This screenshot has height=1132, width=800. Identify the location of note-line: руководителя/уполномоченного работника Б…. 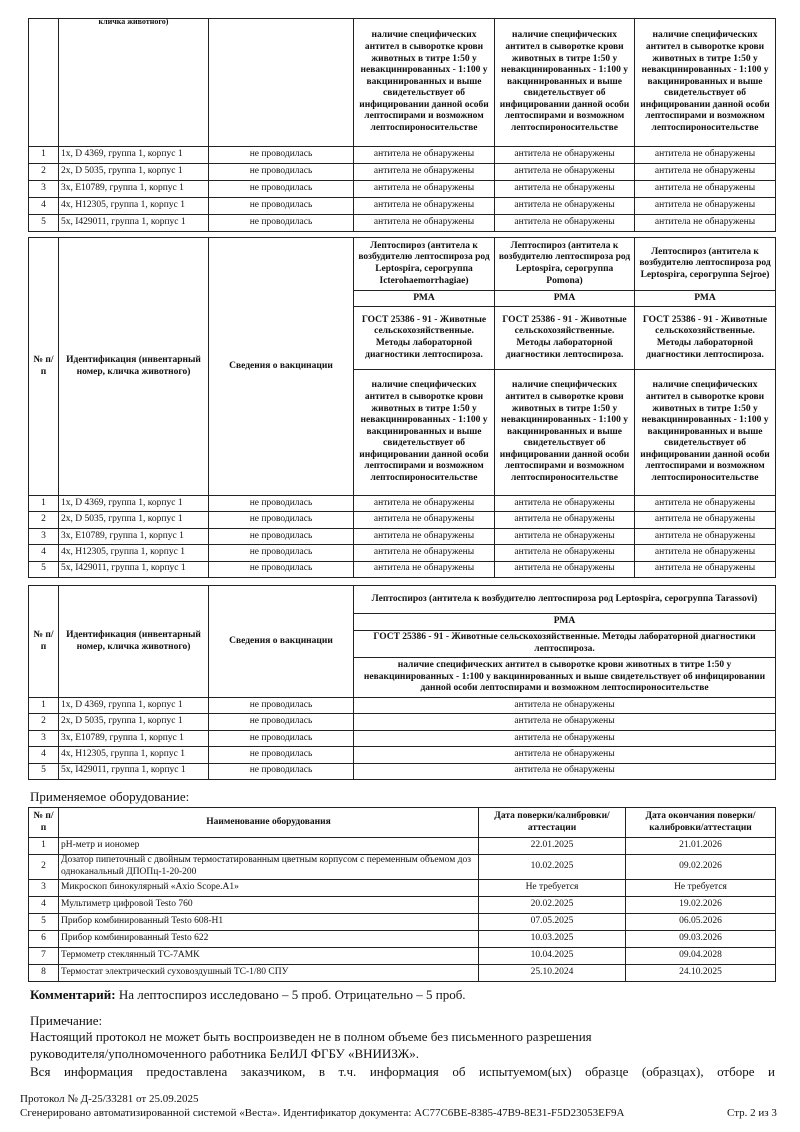
(225, 1053).